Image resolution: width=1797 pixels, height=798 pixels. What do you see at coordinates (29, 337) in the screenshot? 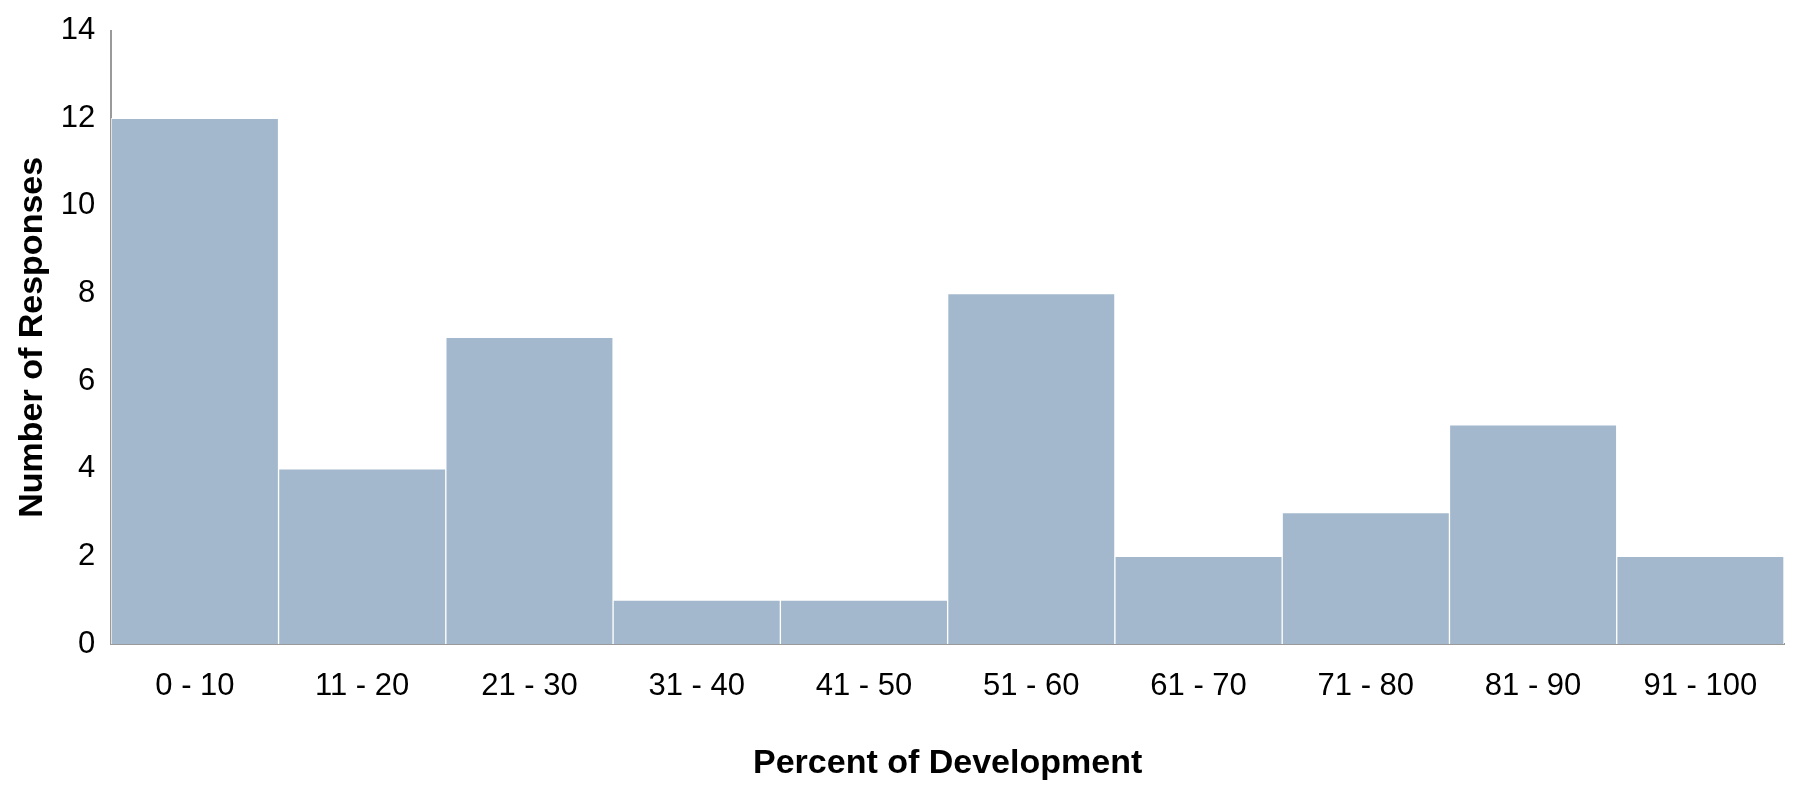
I see `y-axis-title: Number of Responses` at bounding box center [29, 337].